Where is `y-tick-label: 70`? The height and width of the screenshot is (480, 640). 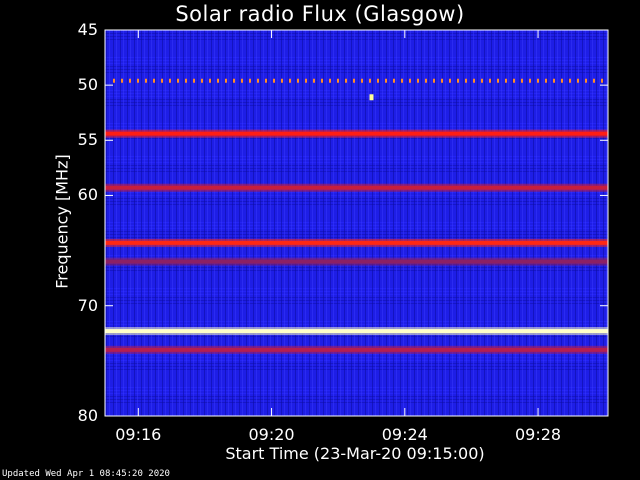 y-tick-label: 70 is located at coordinates (87, 305).